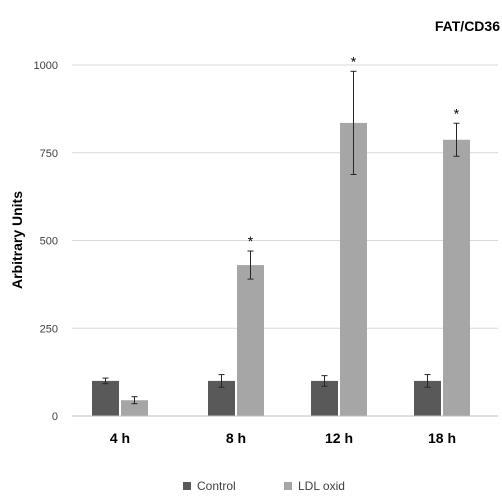 Image resolution: width=502 pixels, height=499 pixels. What do you see at coordinates (236, 438) in the screenshot?
I see `x-tick-label: 8 h` at bounding box center [236, 438].